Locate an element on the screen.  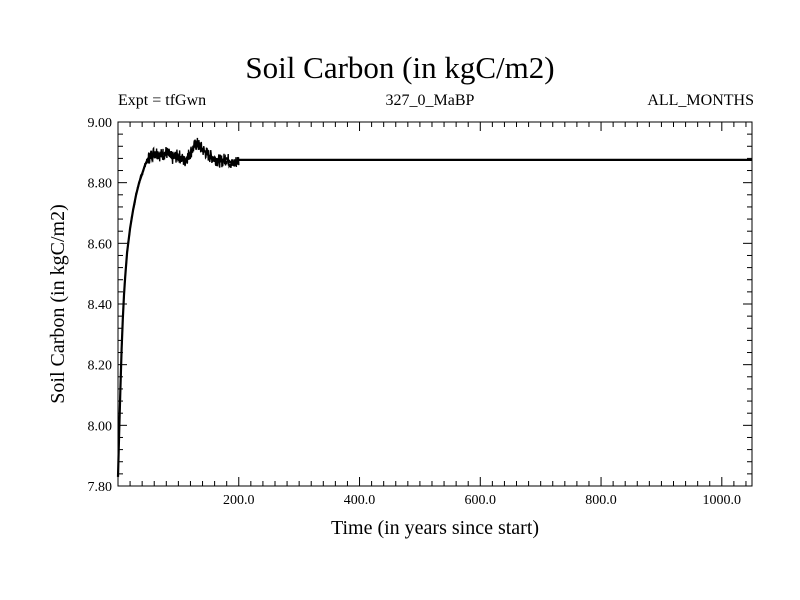
x-tick-label: 200.0 is located at coordinates (239, 500).